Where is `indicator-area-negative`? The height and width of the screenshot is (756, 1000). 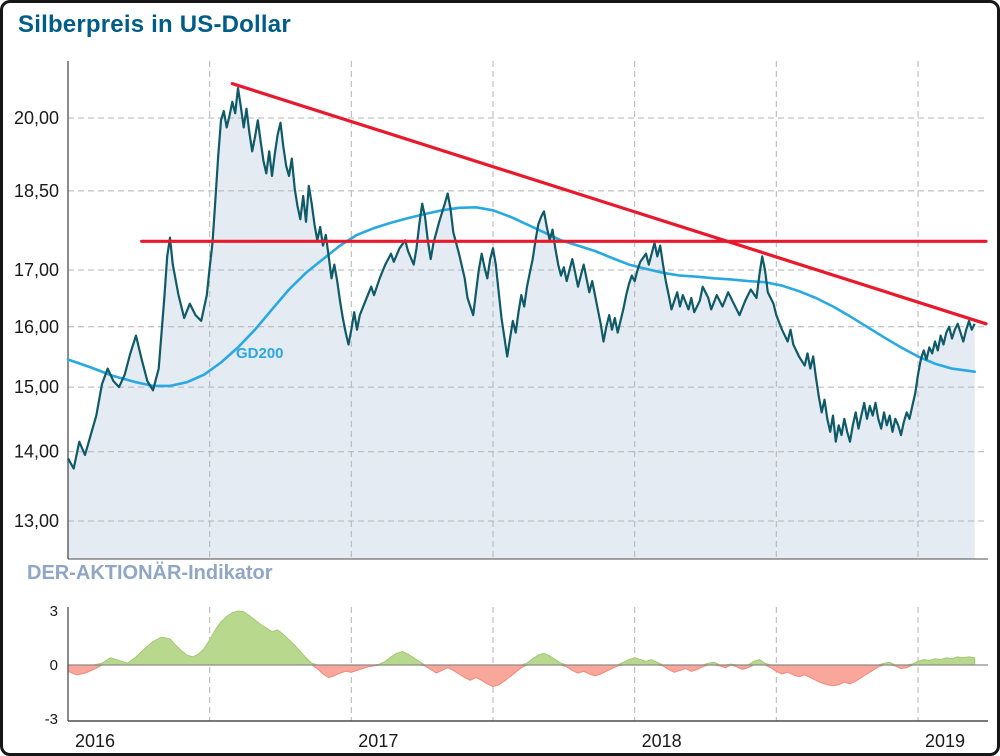 indicator-area-negative is located at coordinates (521, 676).